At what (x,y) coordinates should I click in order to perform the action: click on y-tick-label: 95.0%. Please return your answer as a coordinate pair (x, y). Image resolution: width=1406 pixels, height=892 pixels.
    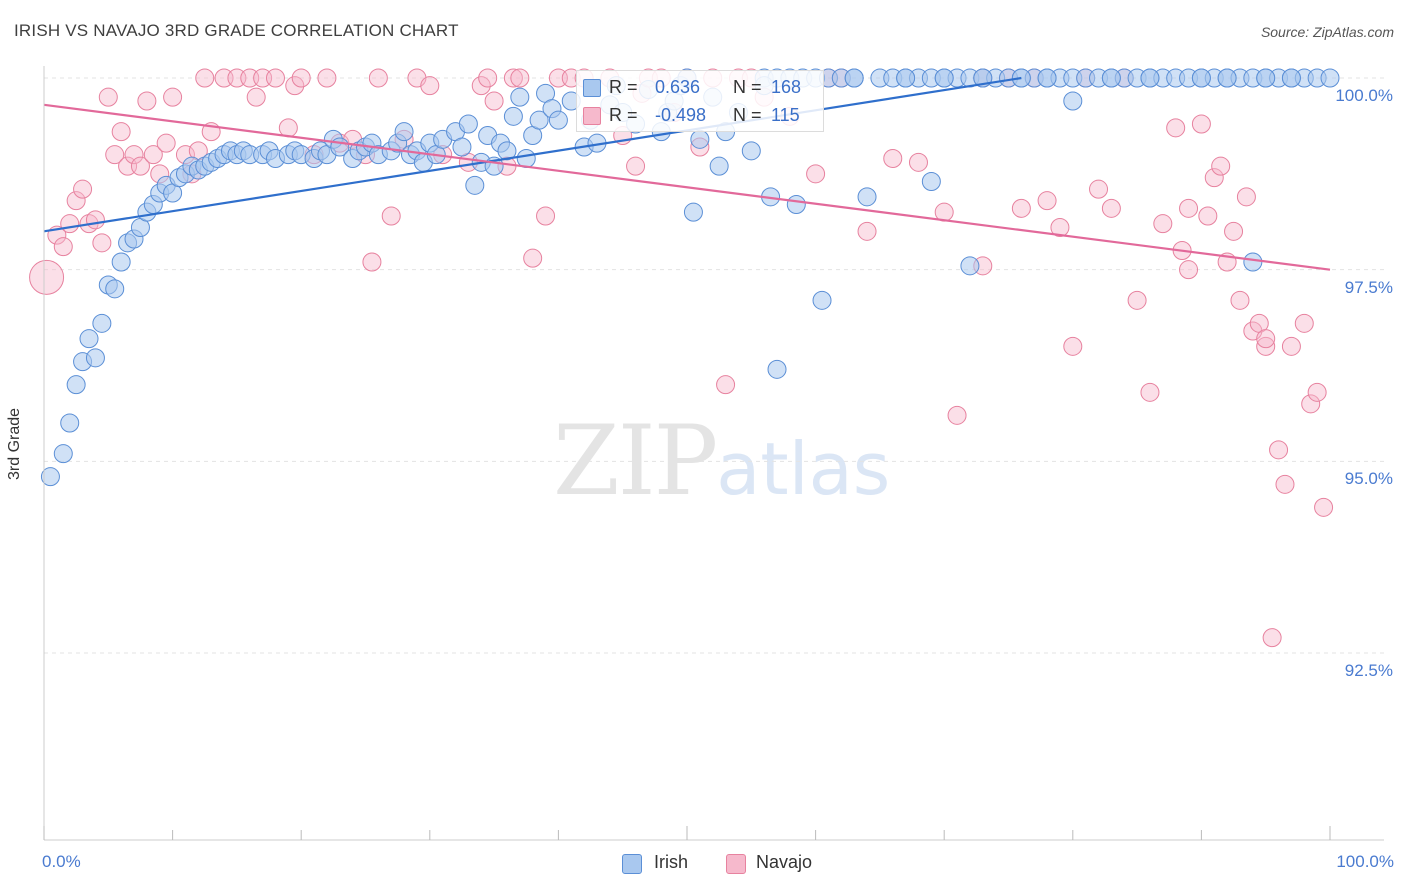
    Looking at the image, I should click on (1368, 479).